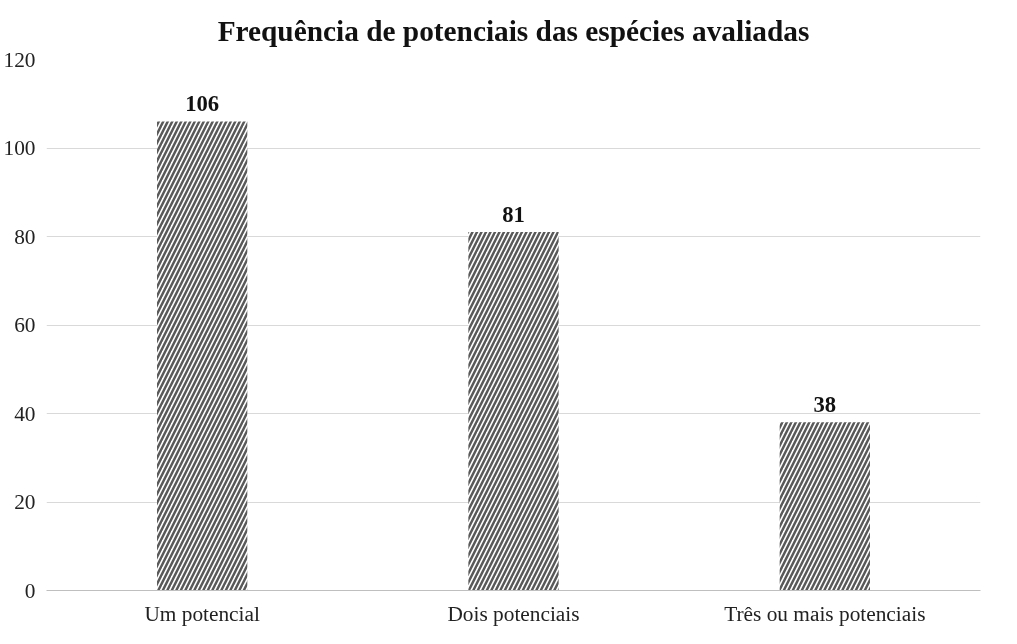 The height and width of the screenshot is (644, 1017). I want to click on y-tick-label: 120, so click(19, 59).